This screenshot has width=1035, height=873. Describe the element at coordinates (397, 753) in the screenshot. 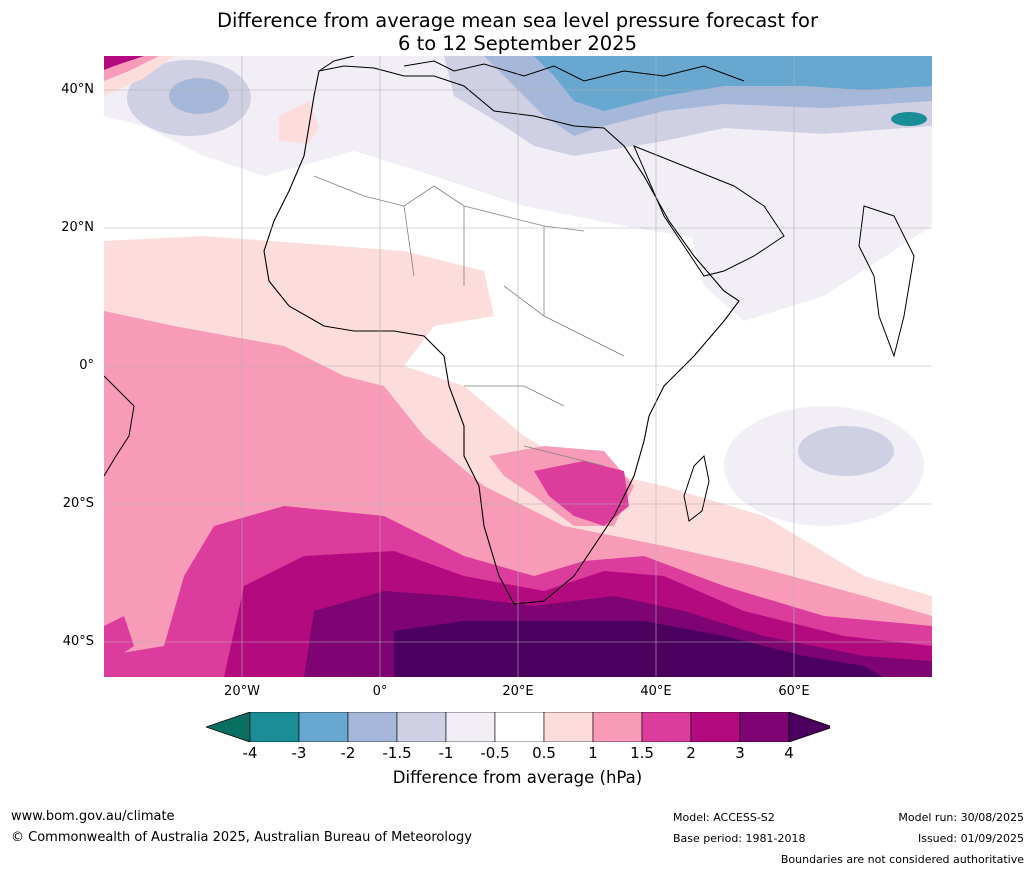

I see `colorbar-tick-label: -1.5` at that location.